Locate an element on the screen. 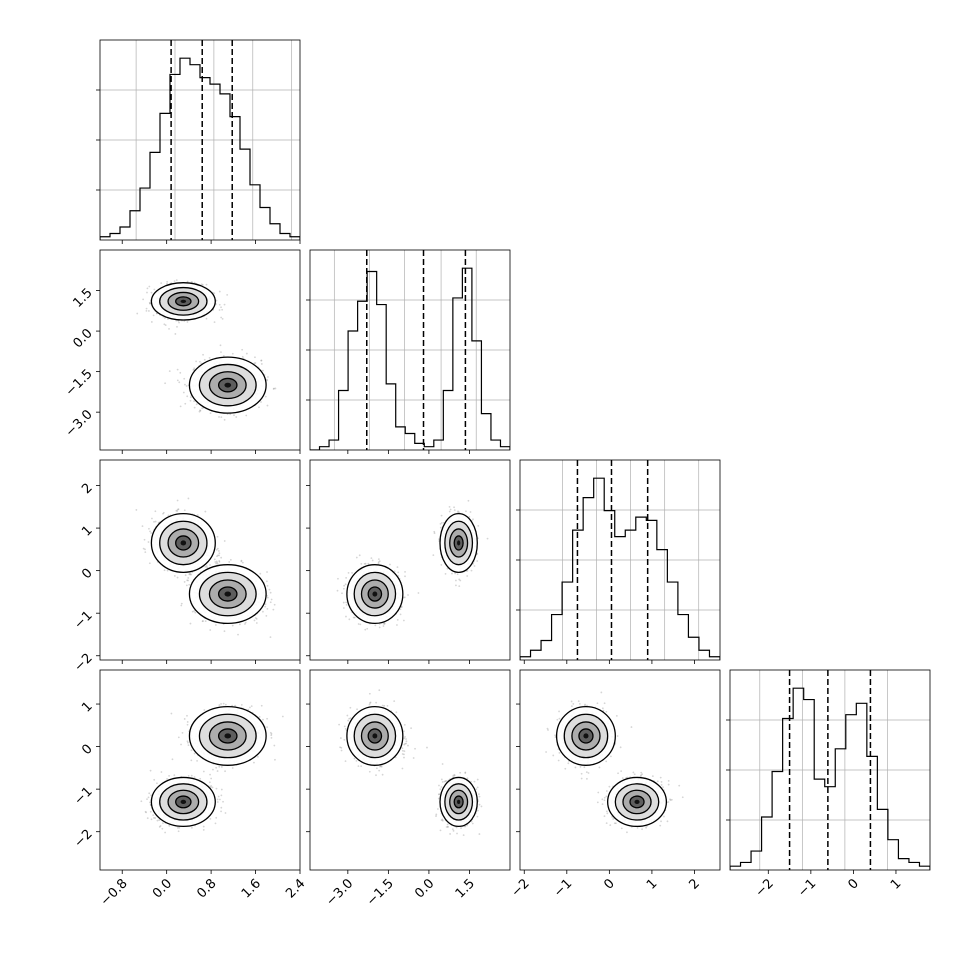 Image resolution: width=970 pixels, height=970 pixels. panel-frame is located at coordinates (200, 140).